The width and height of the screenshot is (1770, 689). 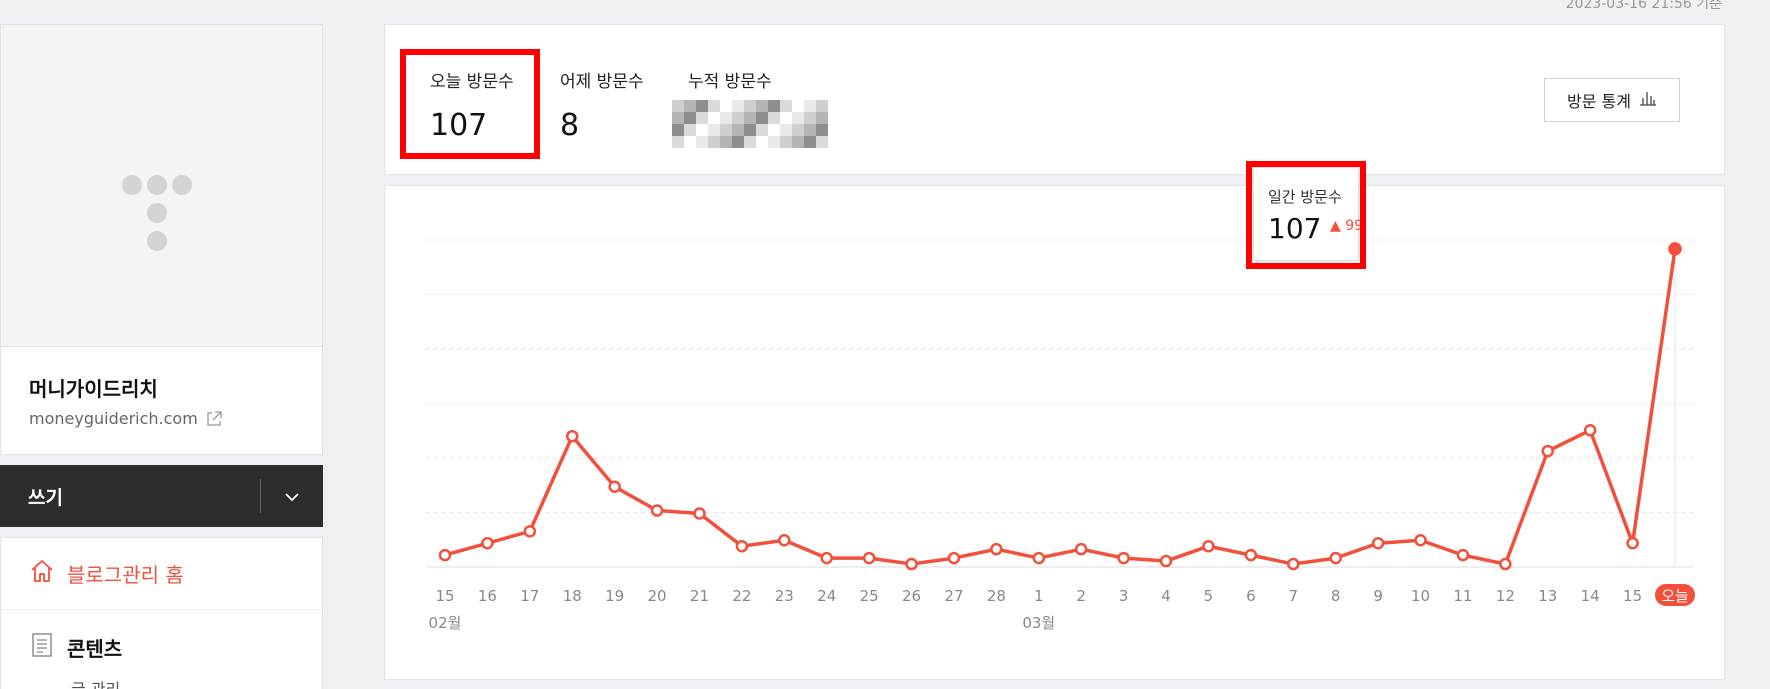 I want to click on chart-x-tick-label: 14, so click(x=1590, y=596).